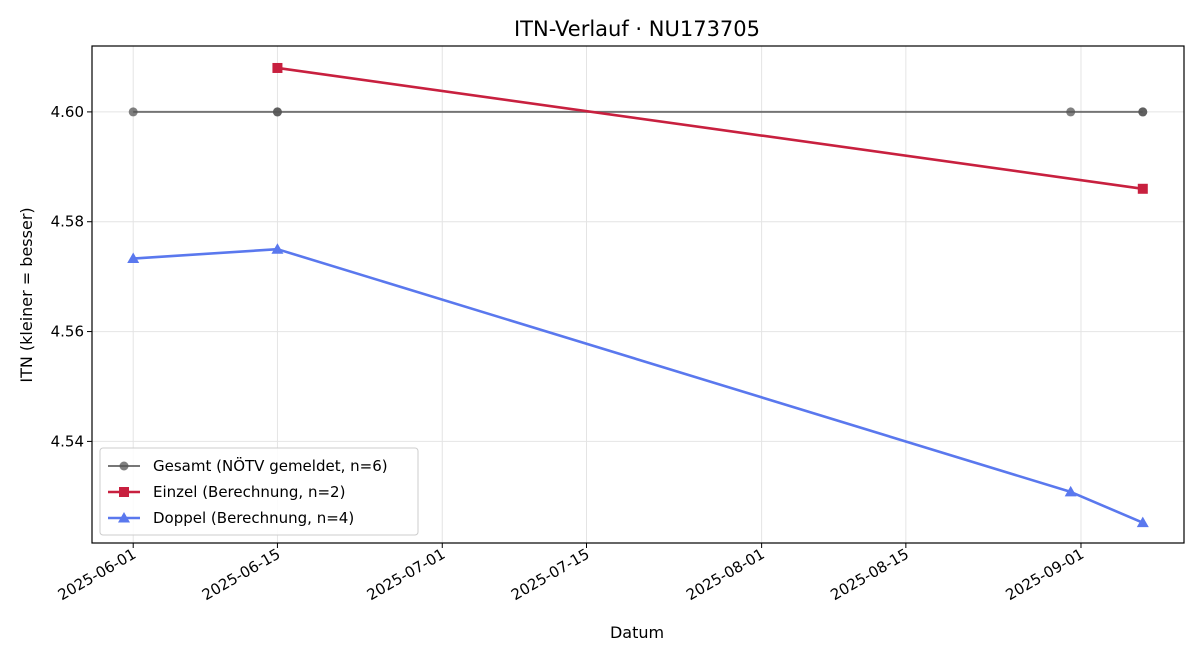 This screenshot has height=660, width=1200. Describe the element at coordinates (26, 294) in the screenshot. I see `y-axis-label: ITN (kleiner = besser)` at that location.